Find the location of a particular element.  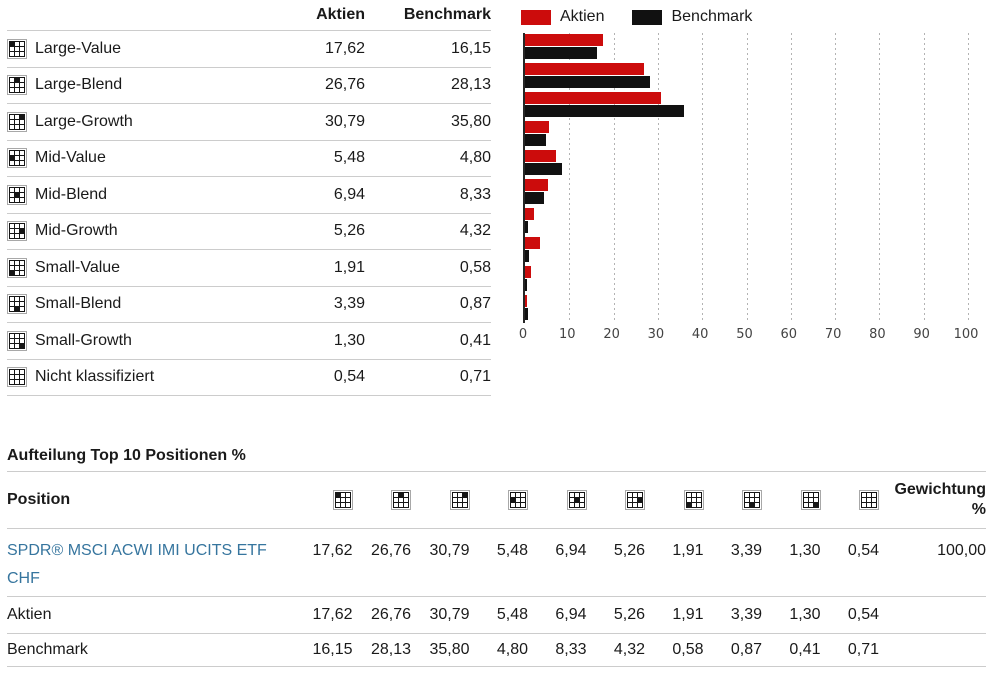

benchmark-value: 4,32 is located at coordinates (475, 231).